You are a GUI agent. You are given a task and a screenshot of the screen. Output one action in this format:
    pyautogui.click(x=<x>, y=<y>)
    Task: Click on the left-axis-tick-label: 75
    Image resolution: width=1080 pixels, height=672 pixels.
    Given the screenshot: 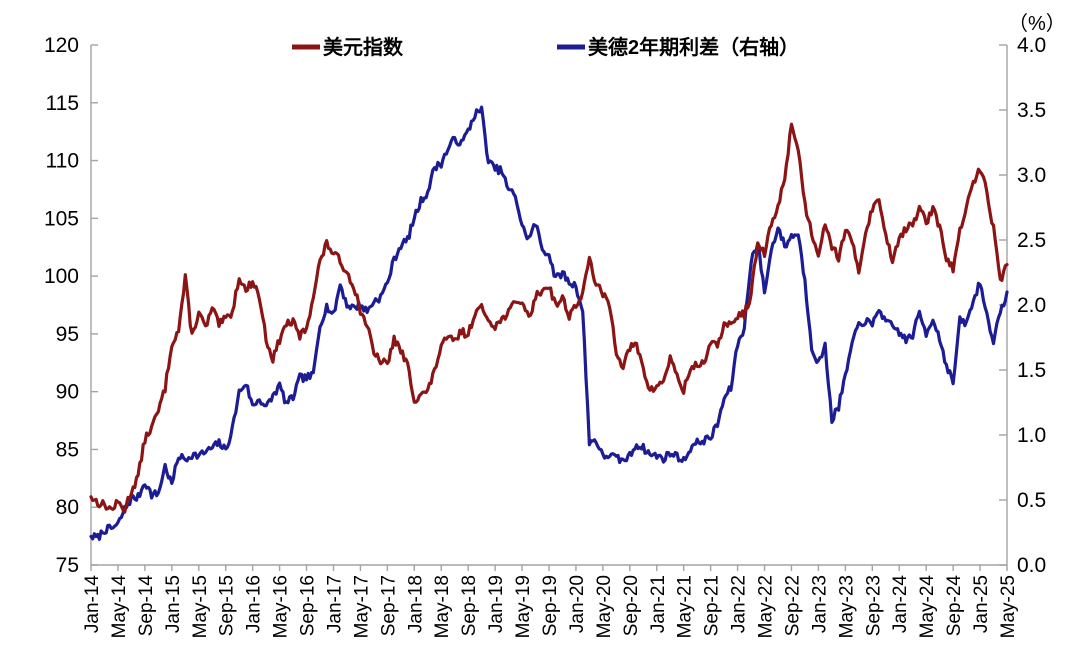 What is the action you would take?
    pyautogui.click(x=67, y=565)
    